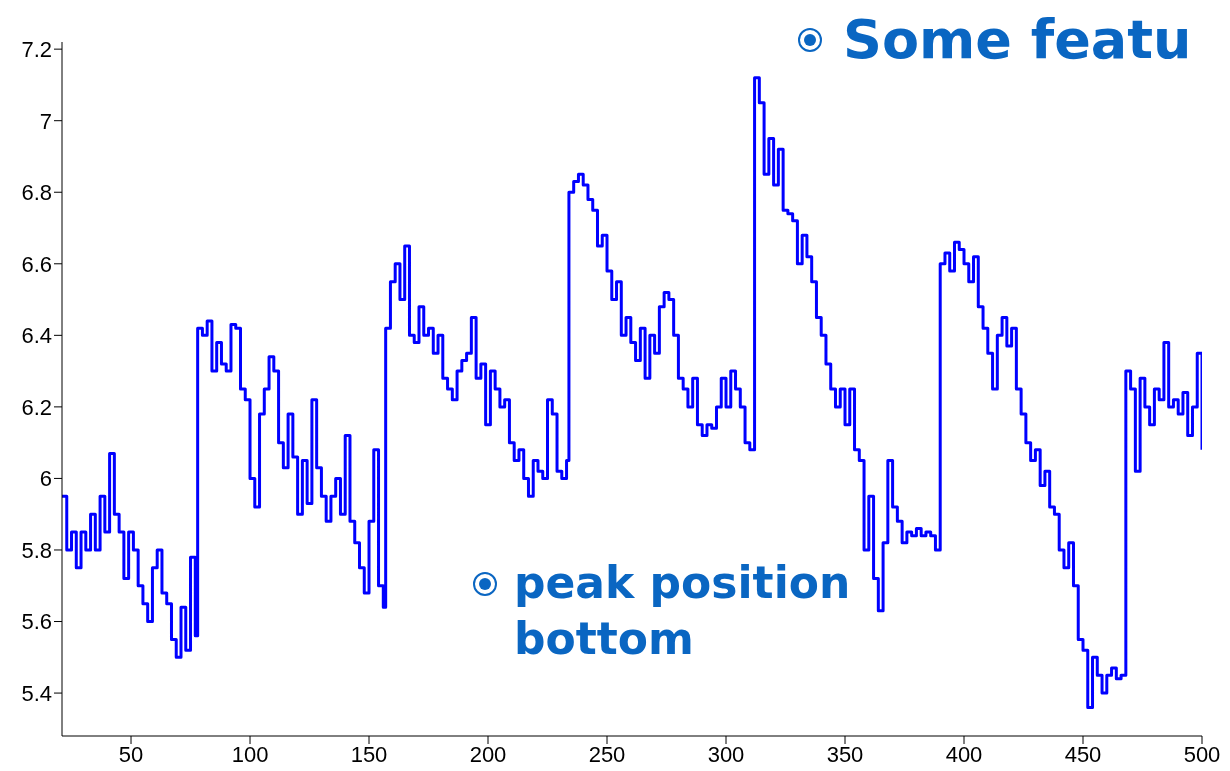  I want to click on y-tick-label: 6.4, so click(36, 336).